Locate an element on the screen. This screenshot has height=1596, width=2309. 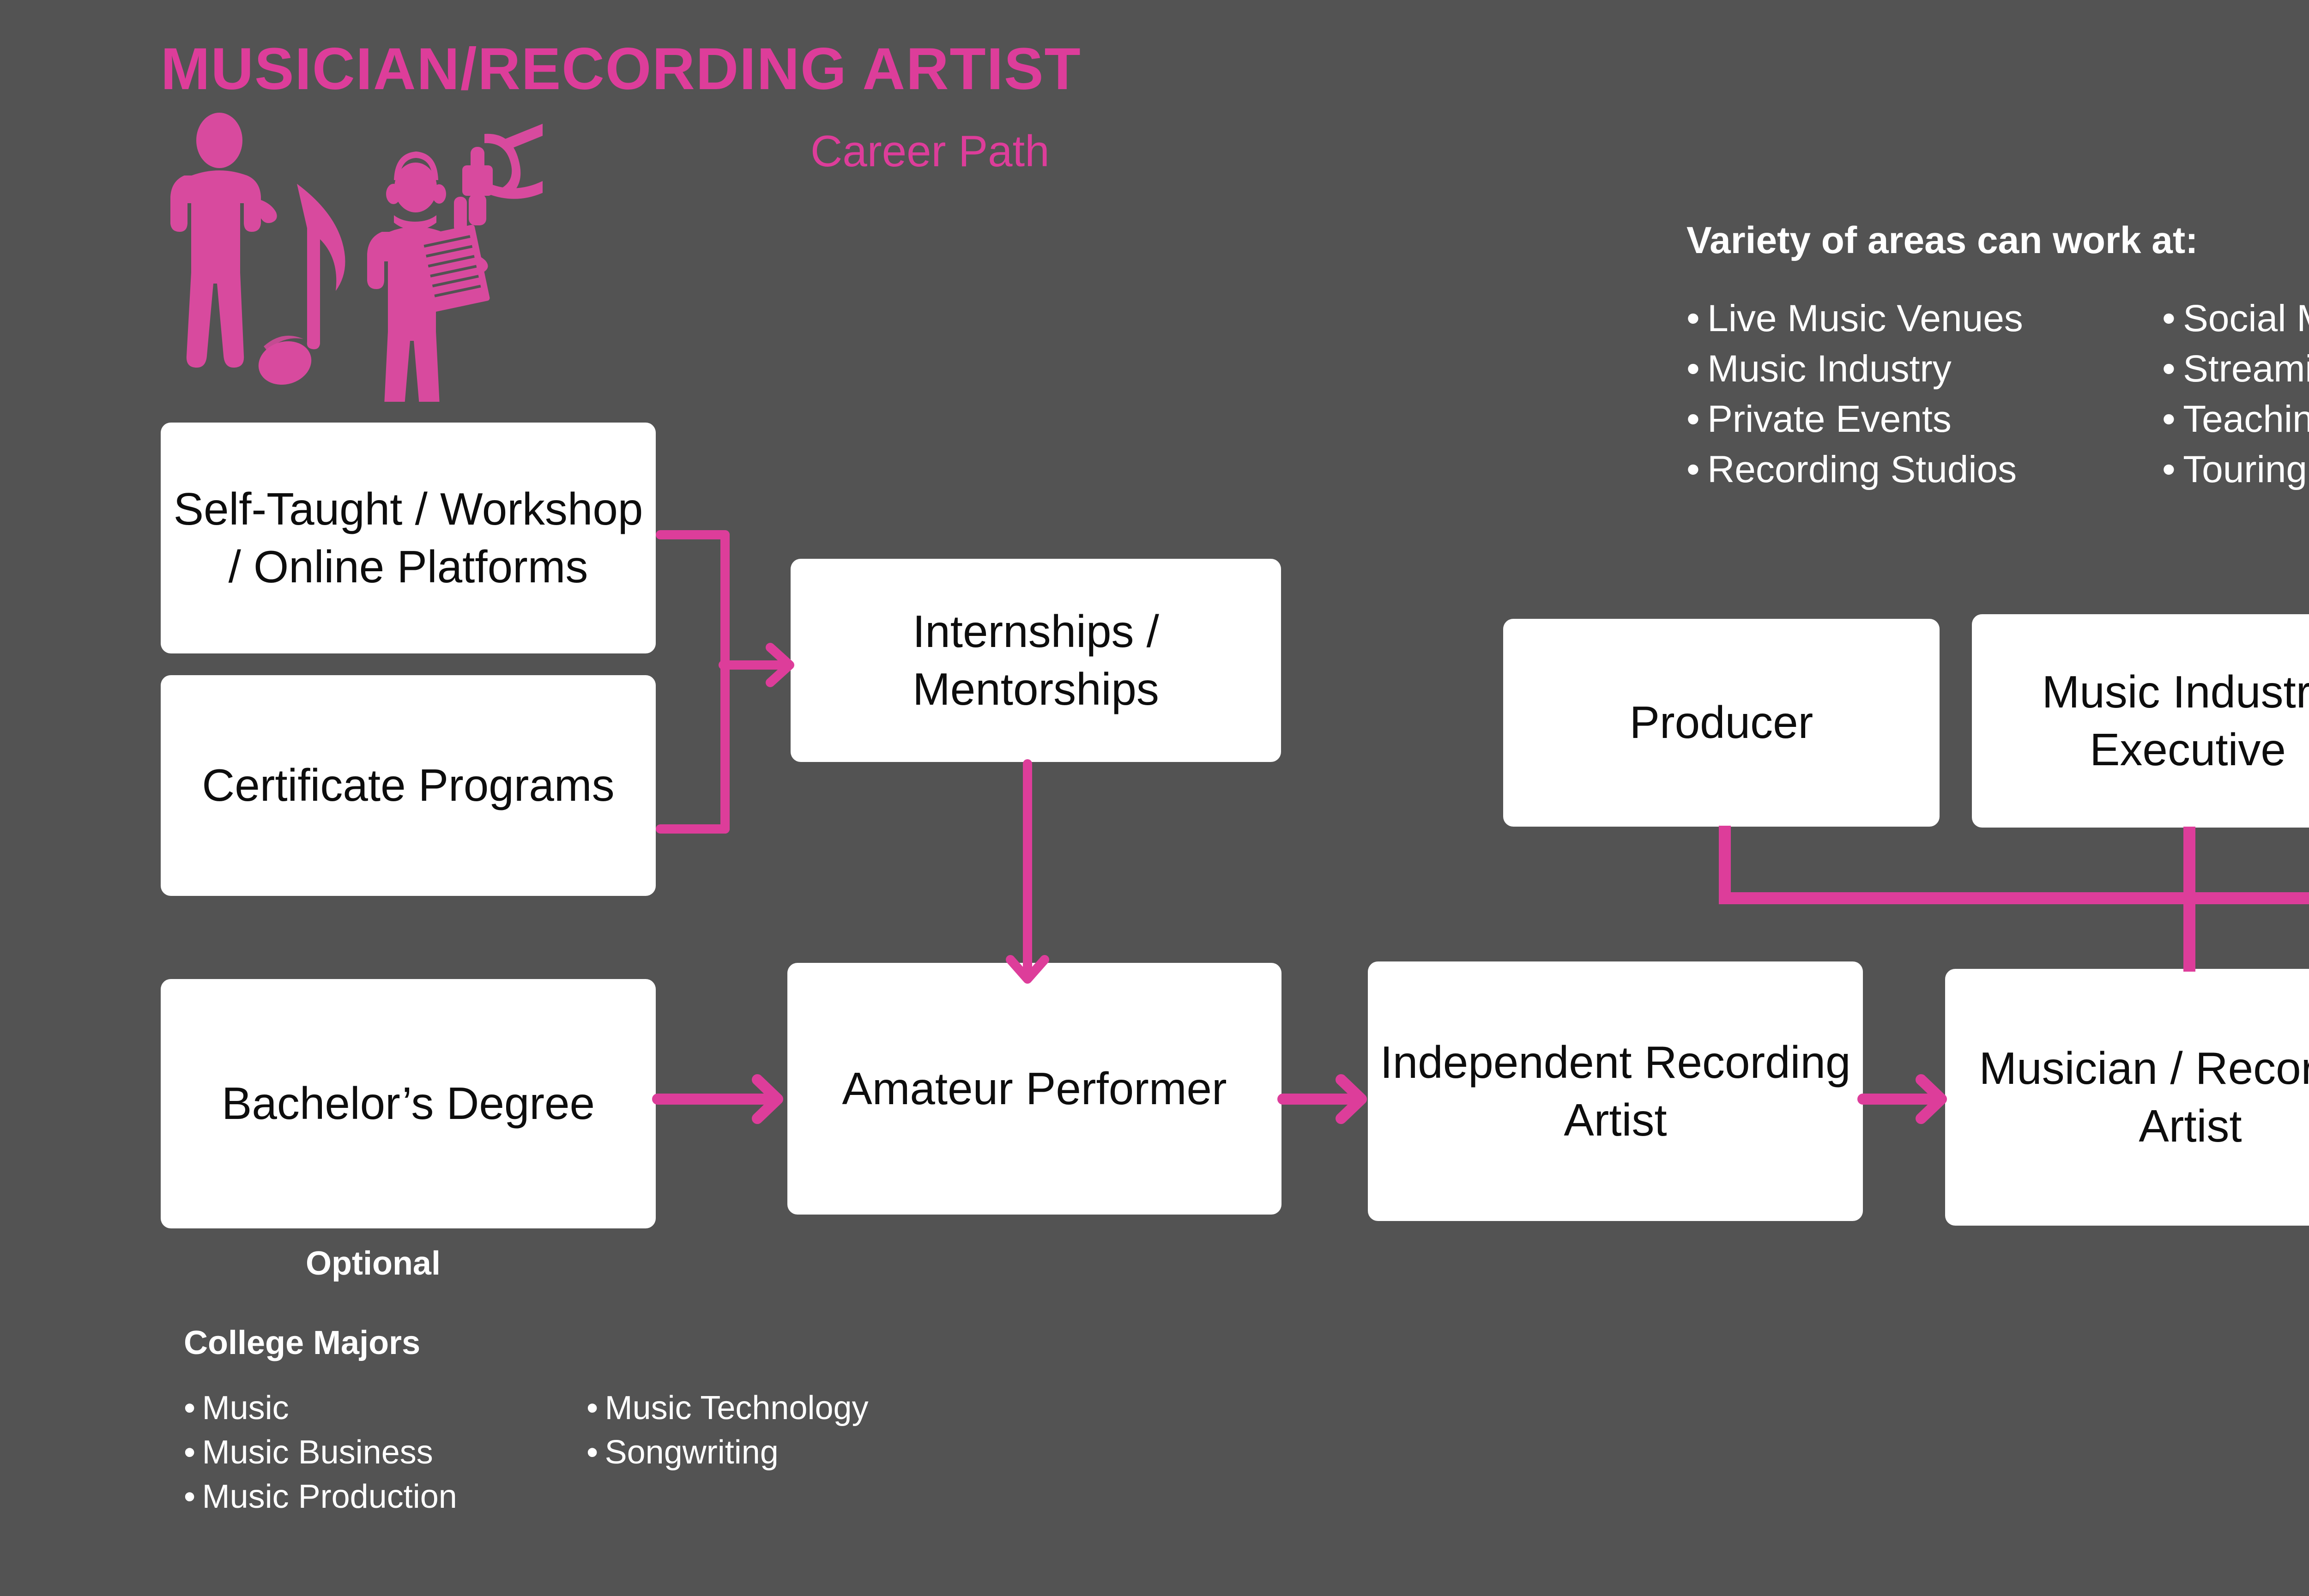
list-item-label: Recording Studios is located at coordinates (1862, 469).